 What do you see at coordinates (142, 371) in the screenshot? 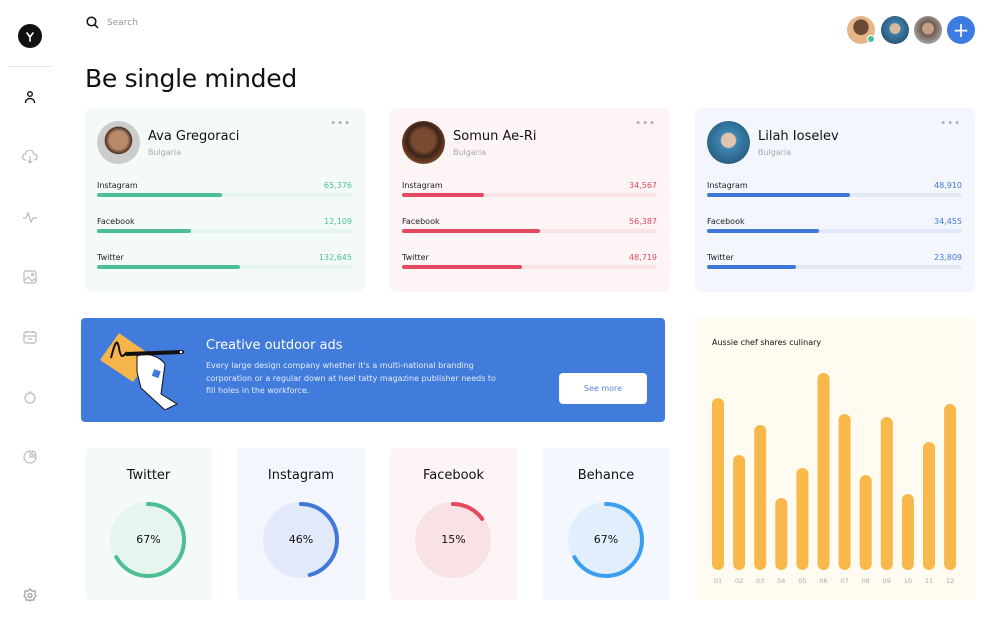
I see `signing-hand-illustration` at bounding box center [142, 371].